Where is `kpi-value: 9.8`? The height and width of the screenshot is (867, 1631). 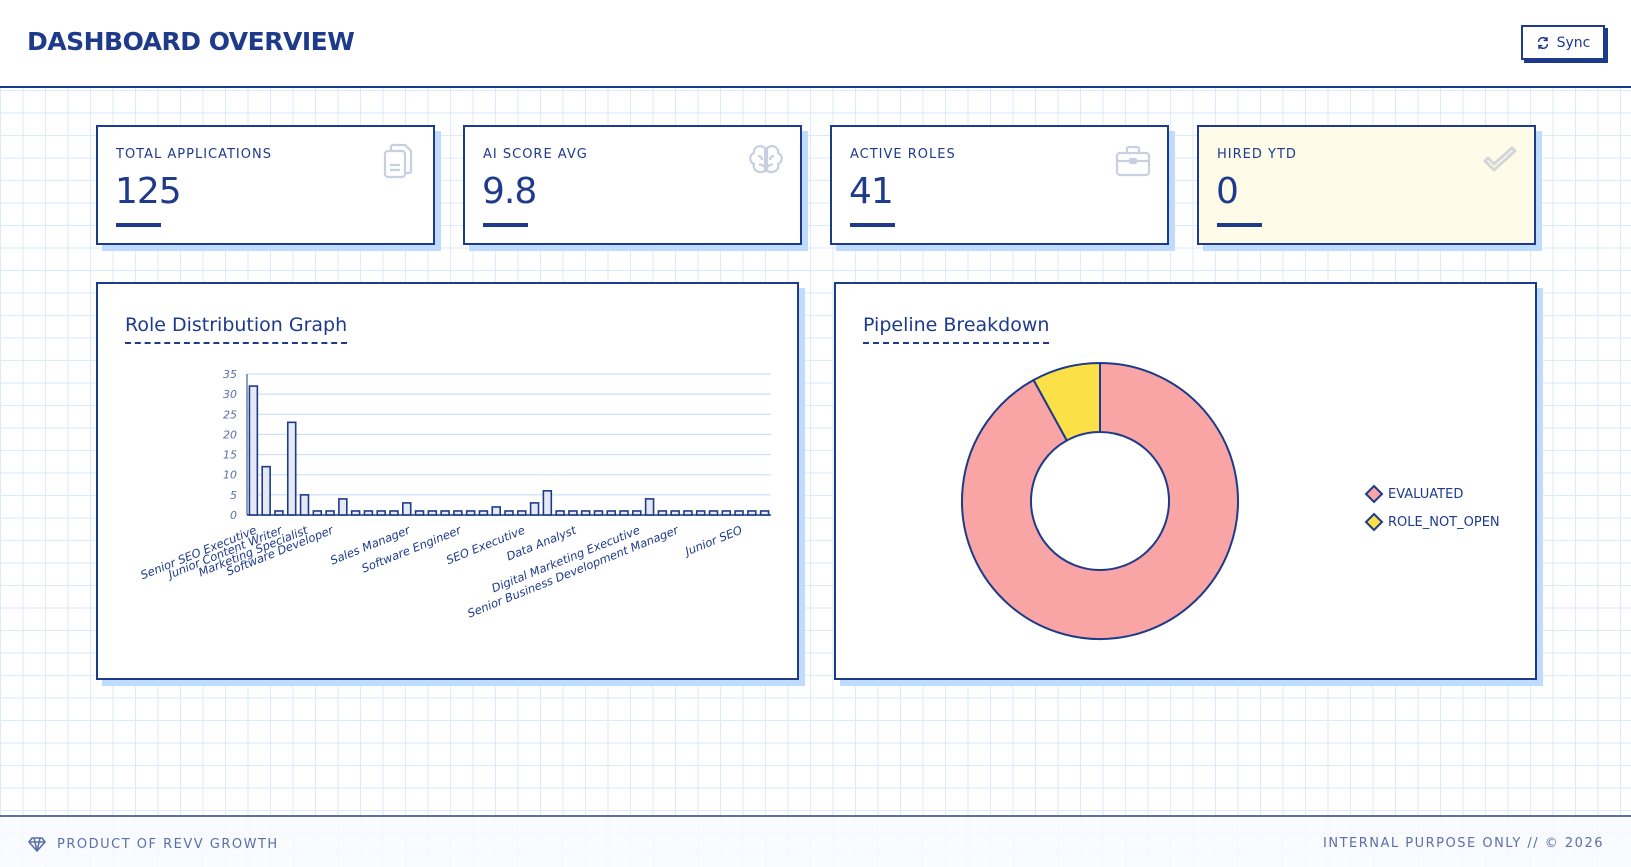
kpi-value: 9.8 is located at coordinates (509, 191).